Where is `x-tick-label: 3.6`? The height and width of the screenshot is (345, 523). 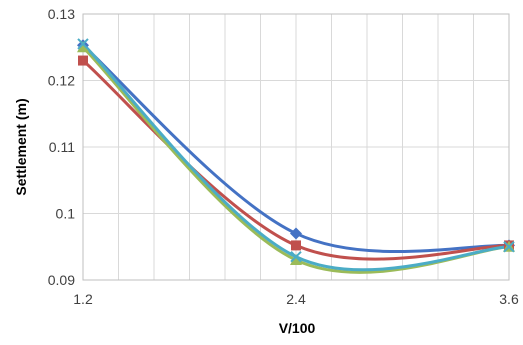
x-tick-label: 3.6 is located at coordinates (509, 299).